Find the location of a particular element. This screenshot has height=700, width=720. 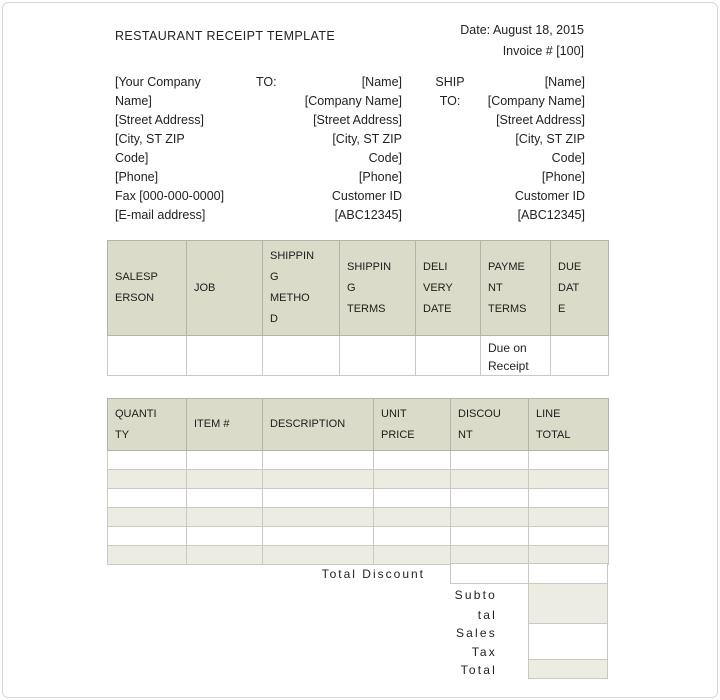

column-header-line-total: LINE TOTAL is located at coordinates (568, 424).